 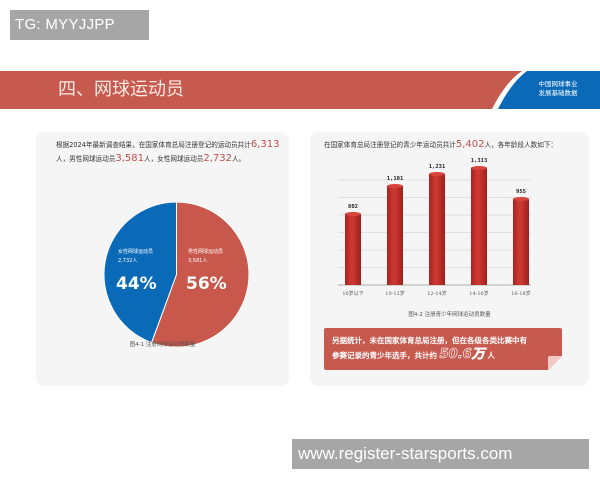 What do you see at coordinates (79, 25) in the screenshot?
I see `watermark-top: TG: MYYJJPP` at bounding box center [79, 25].